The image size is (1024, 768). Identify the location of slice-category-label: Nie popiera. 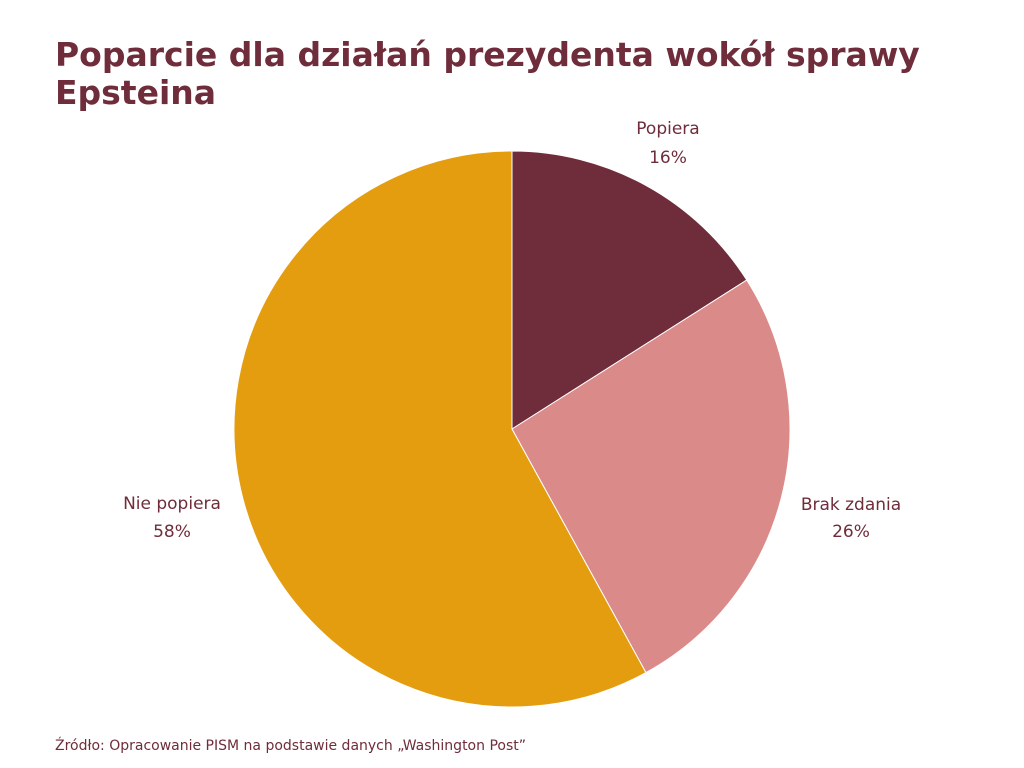
(172, 504).